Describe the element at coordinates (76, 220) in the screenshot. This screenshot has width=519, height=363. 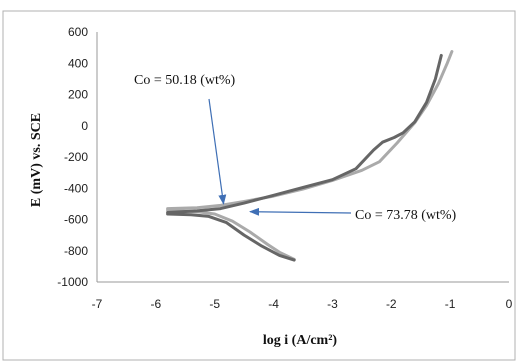
I see `y-tick-label: -600` at that location.